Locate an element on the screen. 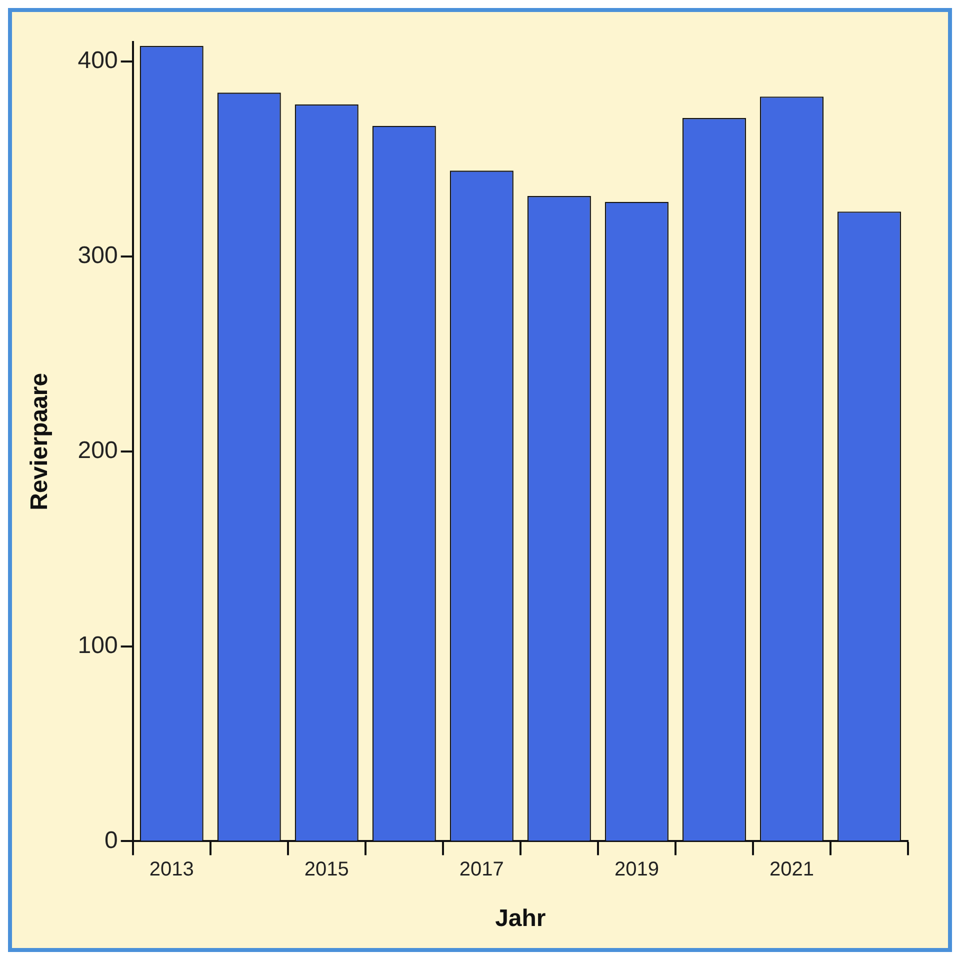  x-axis-title: Jahr is located at coordinates (520, 918).